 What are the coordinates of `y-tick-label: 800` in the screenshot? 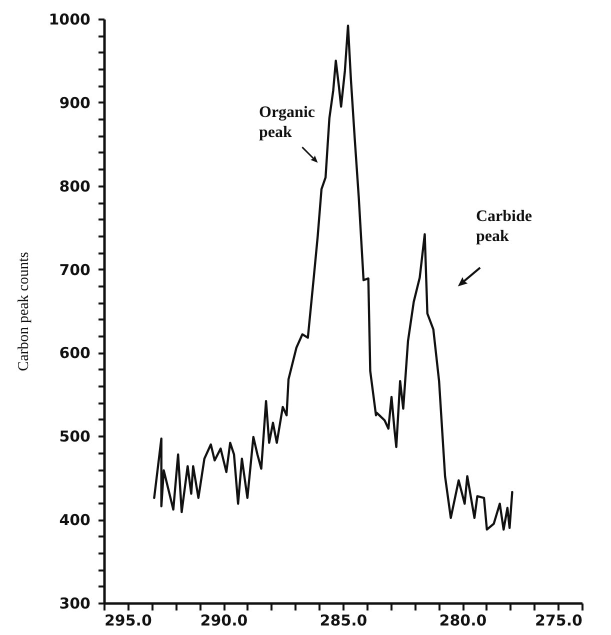 It's located at (74, 186).